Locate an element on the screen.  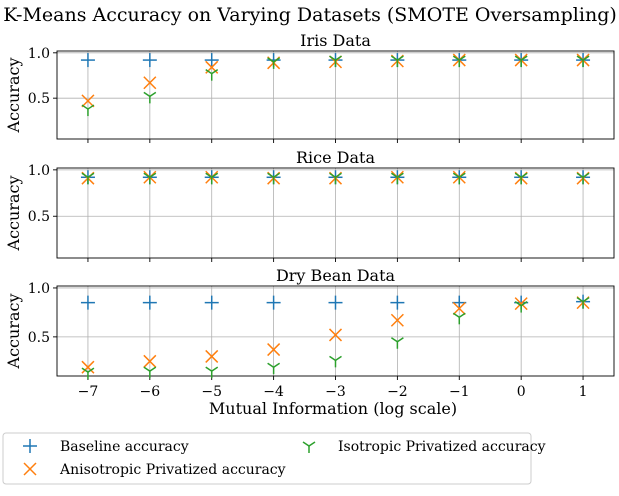
x-tick-label: −3 is located at coordinates (335, 392).